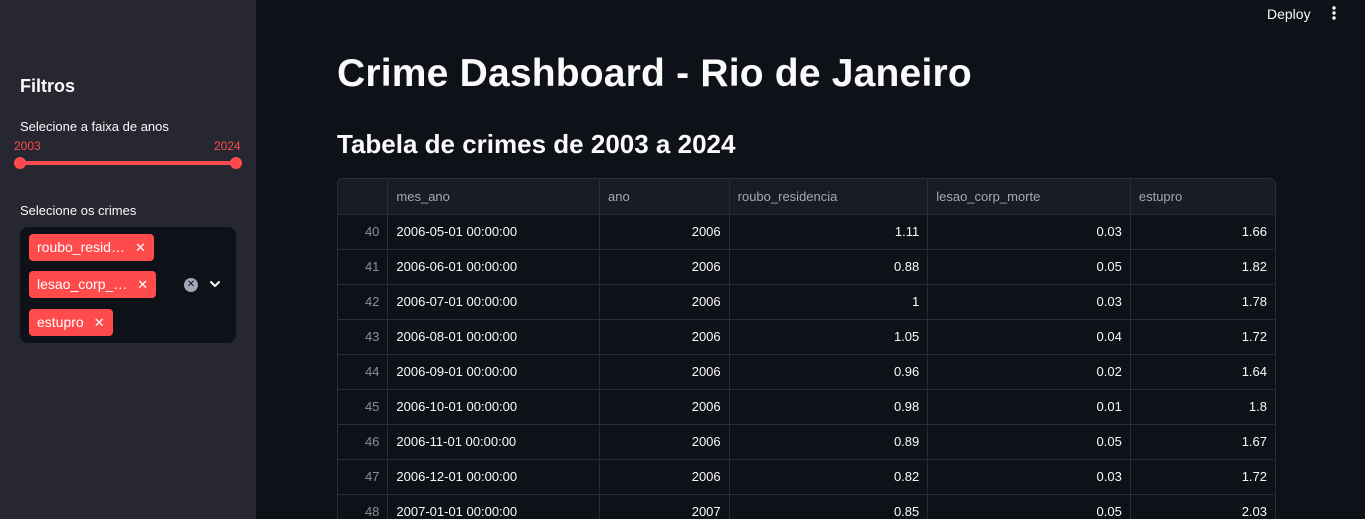 This screenshot has height=519, width=1365. What do you see at coordinates (1202, 407) in the screenshot?
I see `table-cell: 1.8` at bounding box center [1202, 407].